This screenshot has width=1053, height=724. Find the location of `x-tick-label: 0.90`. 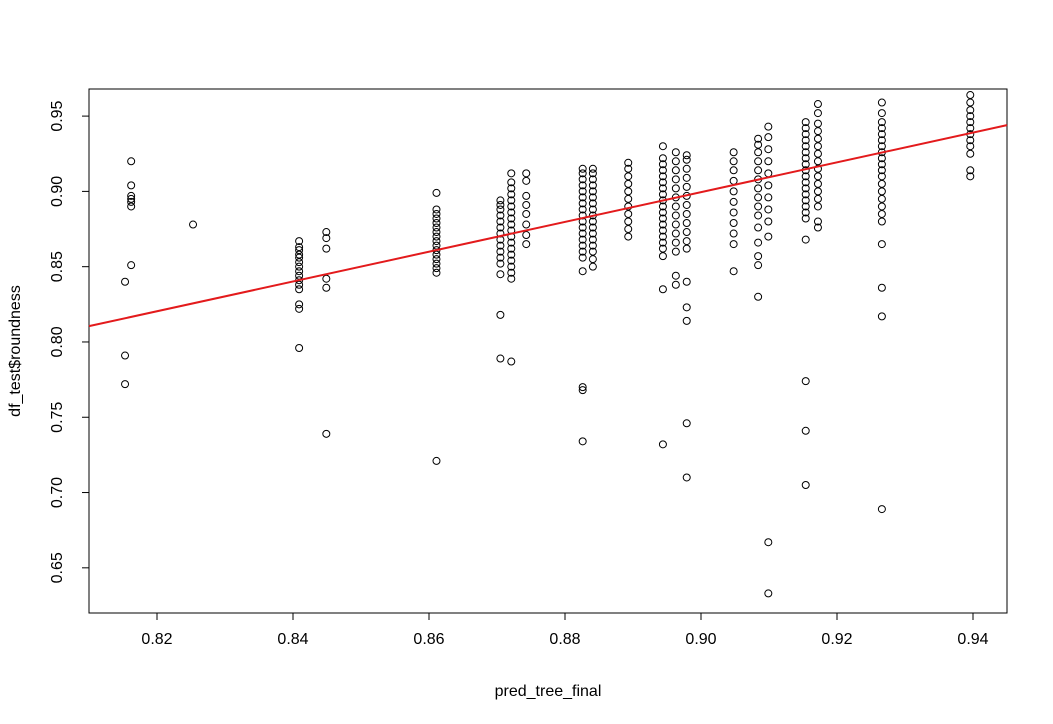

x-tick-label: 0.90 is located at coordinates (700, 639).